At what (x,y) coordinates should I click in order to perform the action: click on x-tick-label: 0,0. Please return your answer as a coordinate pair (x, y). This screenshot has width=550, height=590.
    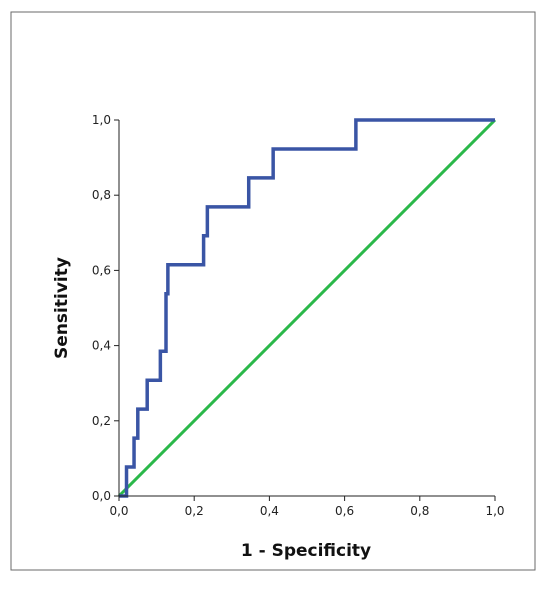
    Looking at the image, I should click on (118, 511).